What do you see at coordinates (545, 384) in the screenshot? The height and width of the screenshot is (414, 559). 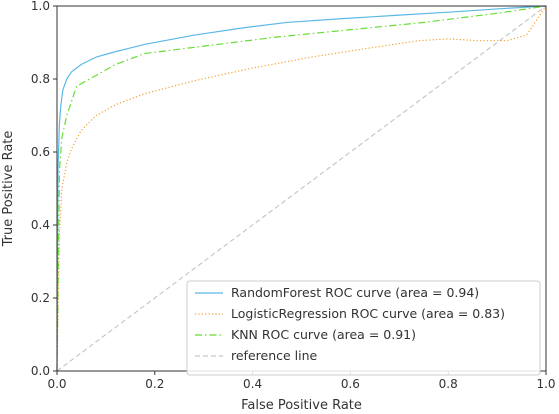 I see `x-tick-label: 1.0` at bounding box center [545, 384].